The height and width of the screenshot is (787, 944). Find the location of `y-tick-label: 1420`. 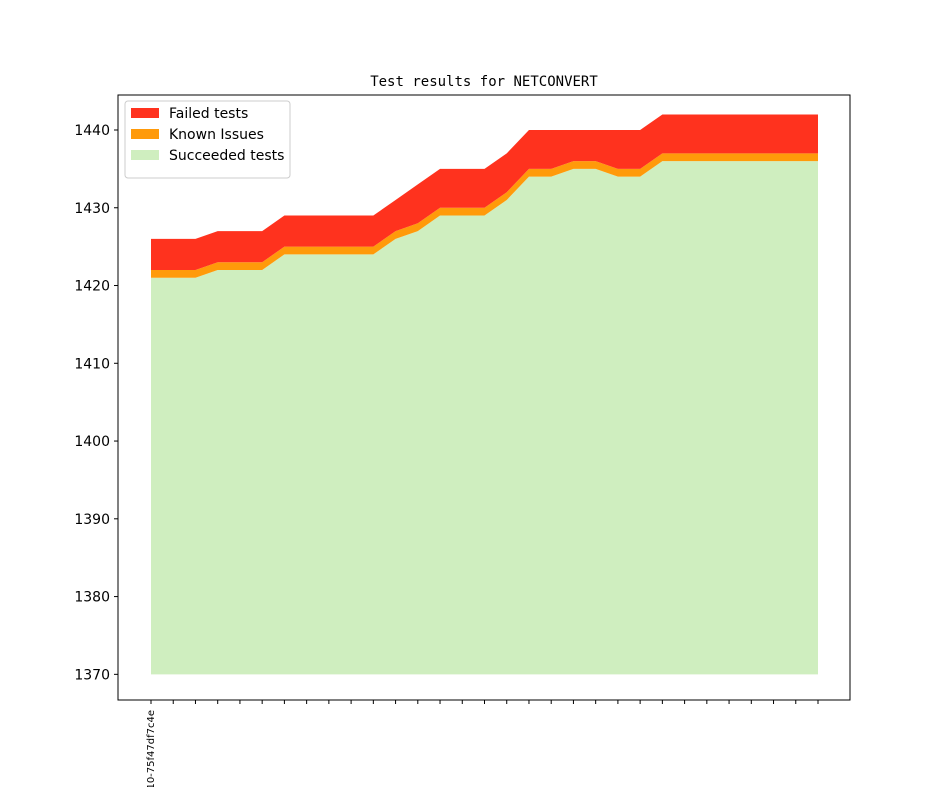

y-tick-label: 1420 is located at coordinates (92, 287).